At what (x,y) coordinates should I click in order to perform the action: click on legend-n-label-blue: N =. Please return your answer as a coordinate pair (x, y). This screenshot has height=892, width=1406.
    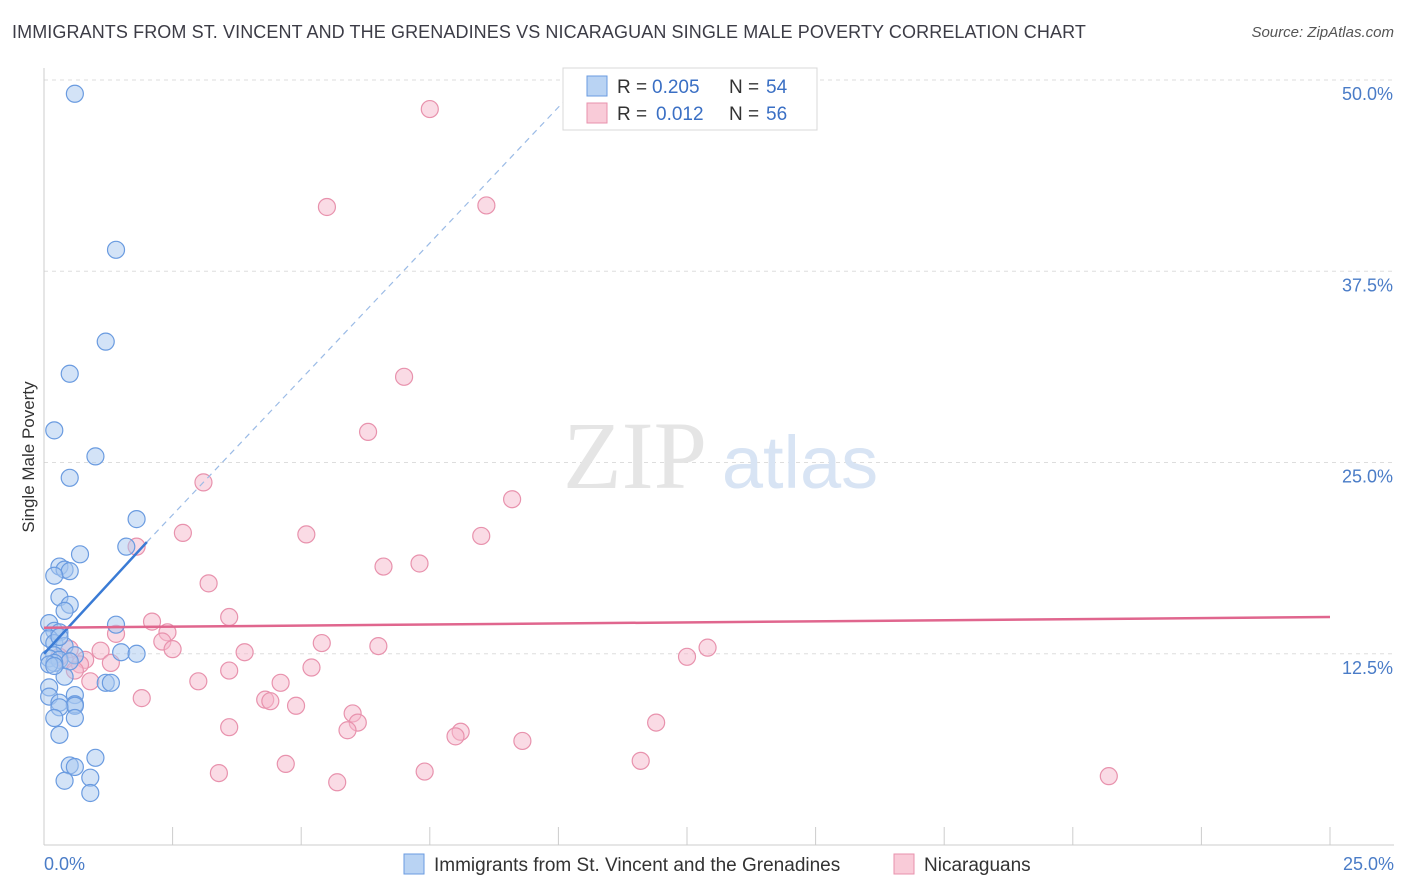
    Looking at the image, I should click on (744, 87).